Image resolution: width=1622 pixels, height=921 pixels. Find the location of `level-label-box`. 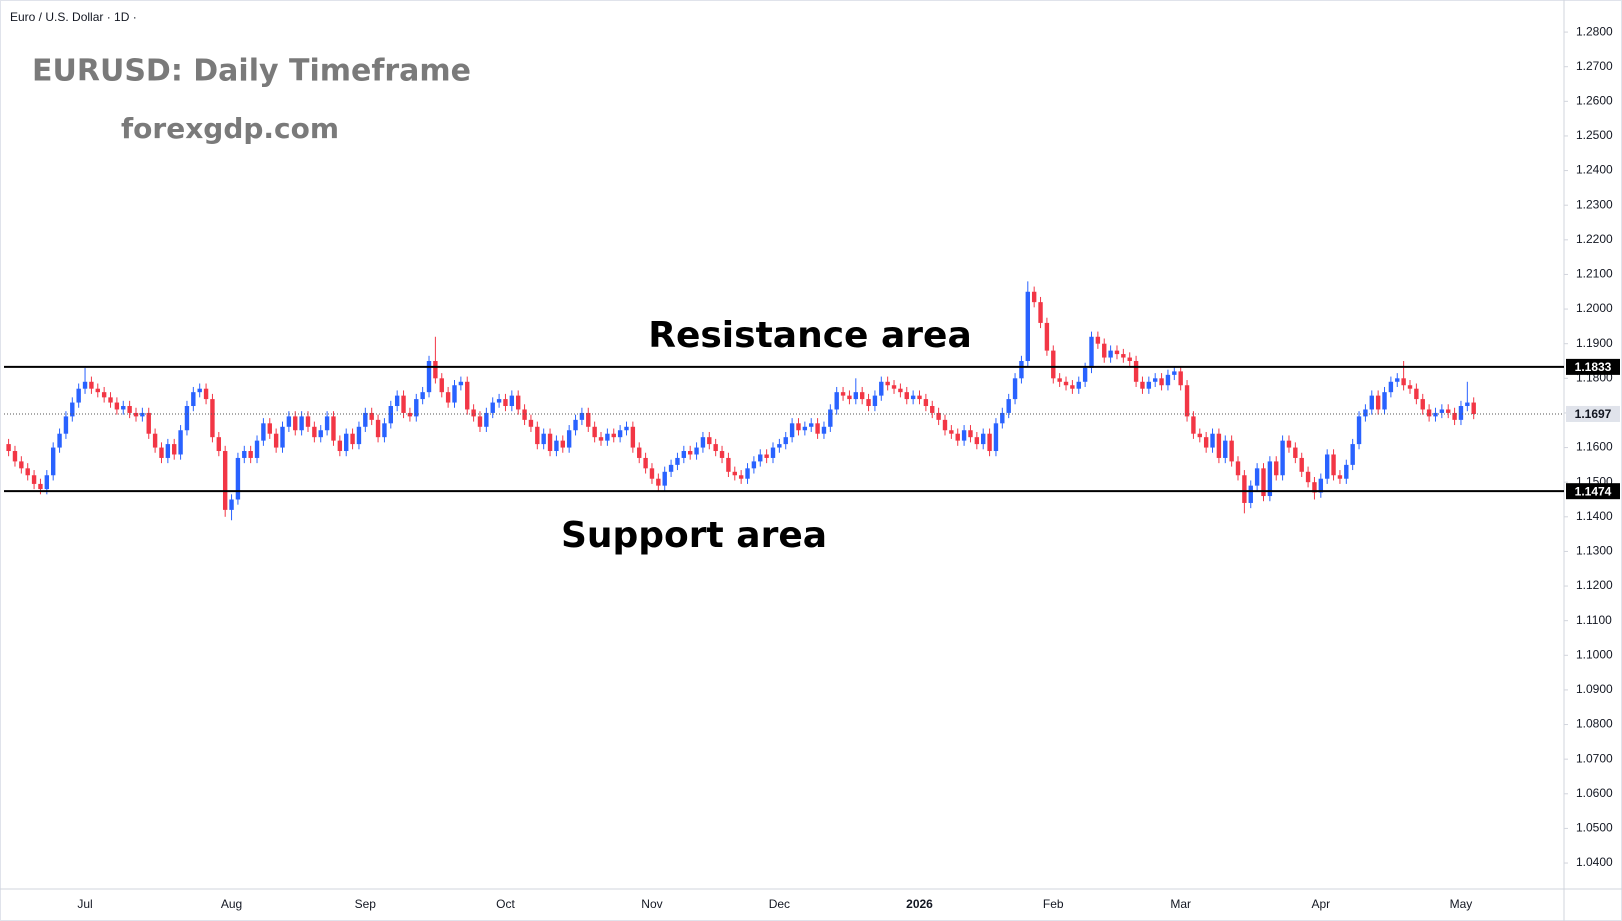

level-label-box is located at coordinates (1593, 491).